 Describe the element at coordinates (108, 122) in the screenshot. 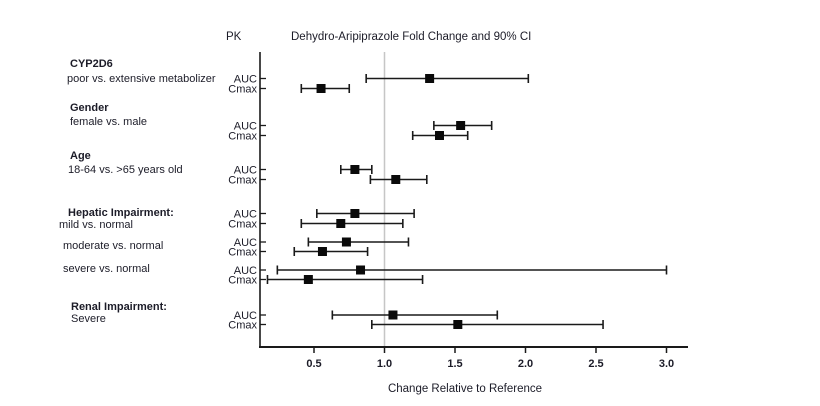

I see `comparison-label: female vs. male` at that location.